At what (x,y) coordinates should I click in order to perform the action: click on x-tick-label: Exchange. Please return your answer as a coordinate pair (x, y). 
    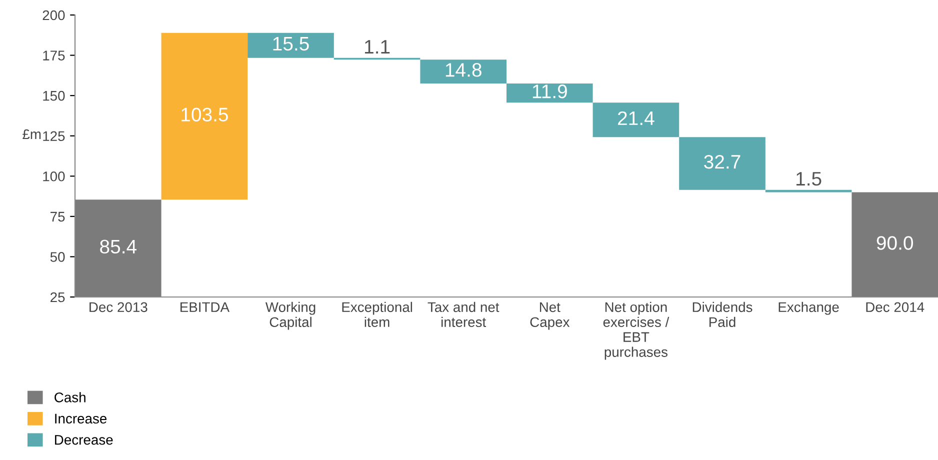
    Looking at the image, I should click on (808, 308).